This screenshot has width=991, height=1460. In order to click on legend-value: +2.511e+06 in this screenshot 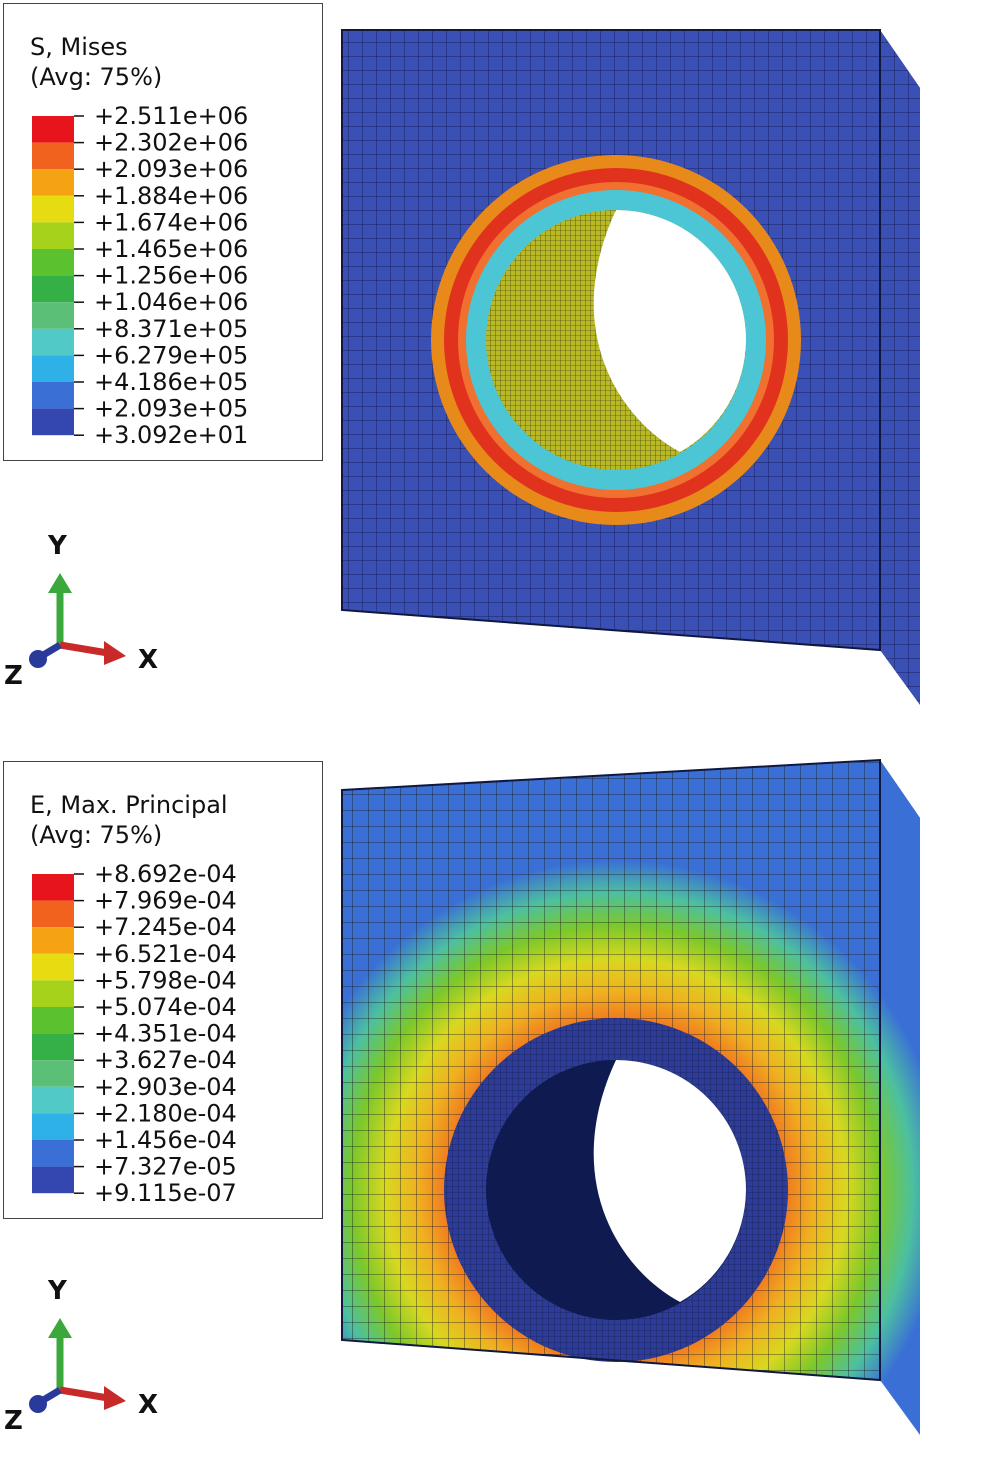, I will do `click(171, 116)`.